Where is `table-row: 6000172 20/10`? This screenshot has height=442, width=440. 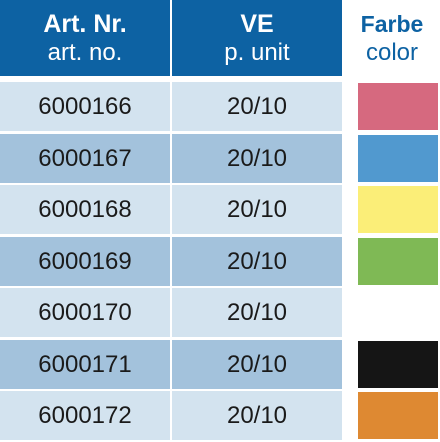 table-row: 6000172 20/10 is located at coordinates (220, 415).